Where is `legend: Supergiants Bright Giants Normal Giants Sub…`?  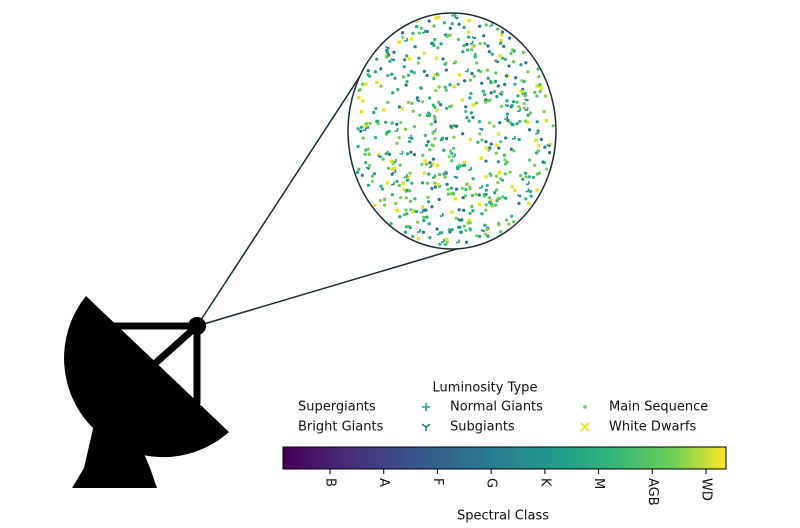 legend: Supergiants Bright Giants Normal Giants Sub… is located at coordinates (503, 417).